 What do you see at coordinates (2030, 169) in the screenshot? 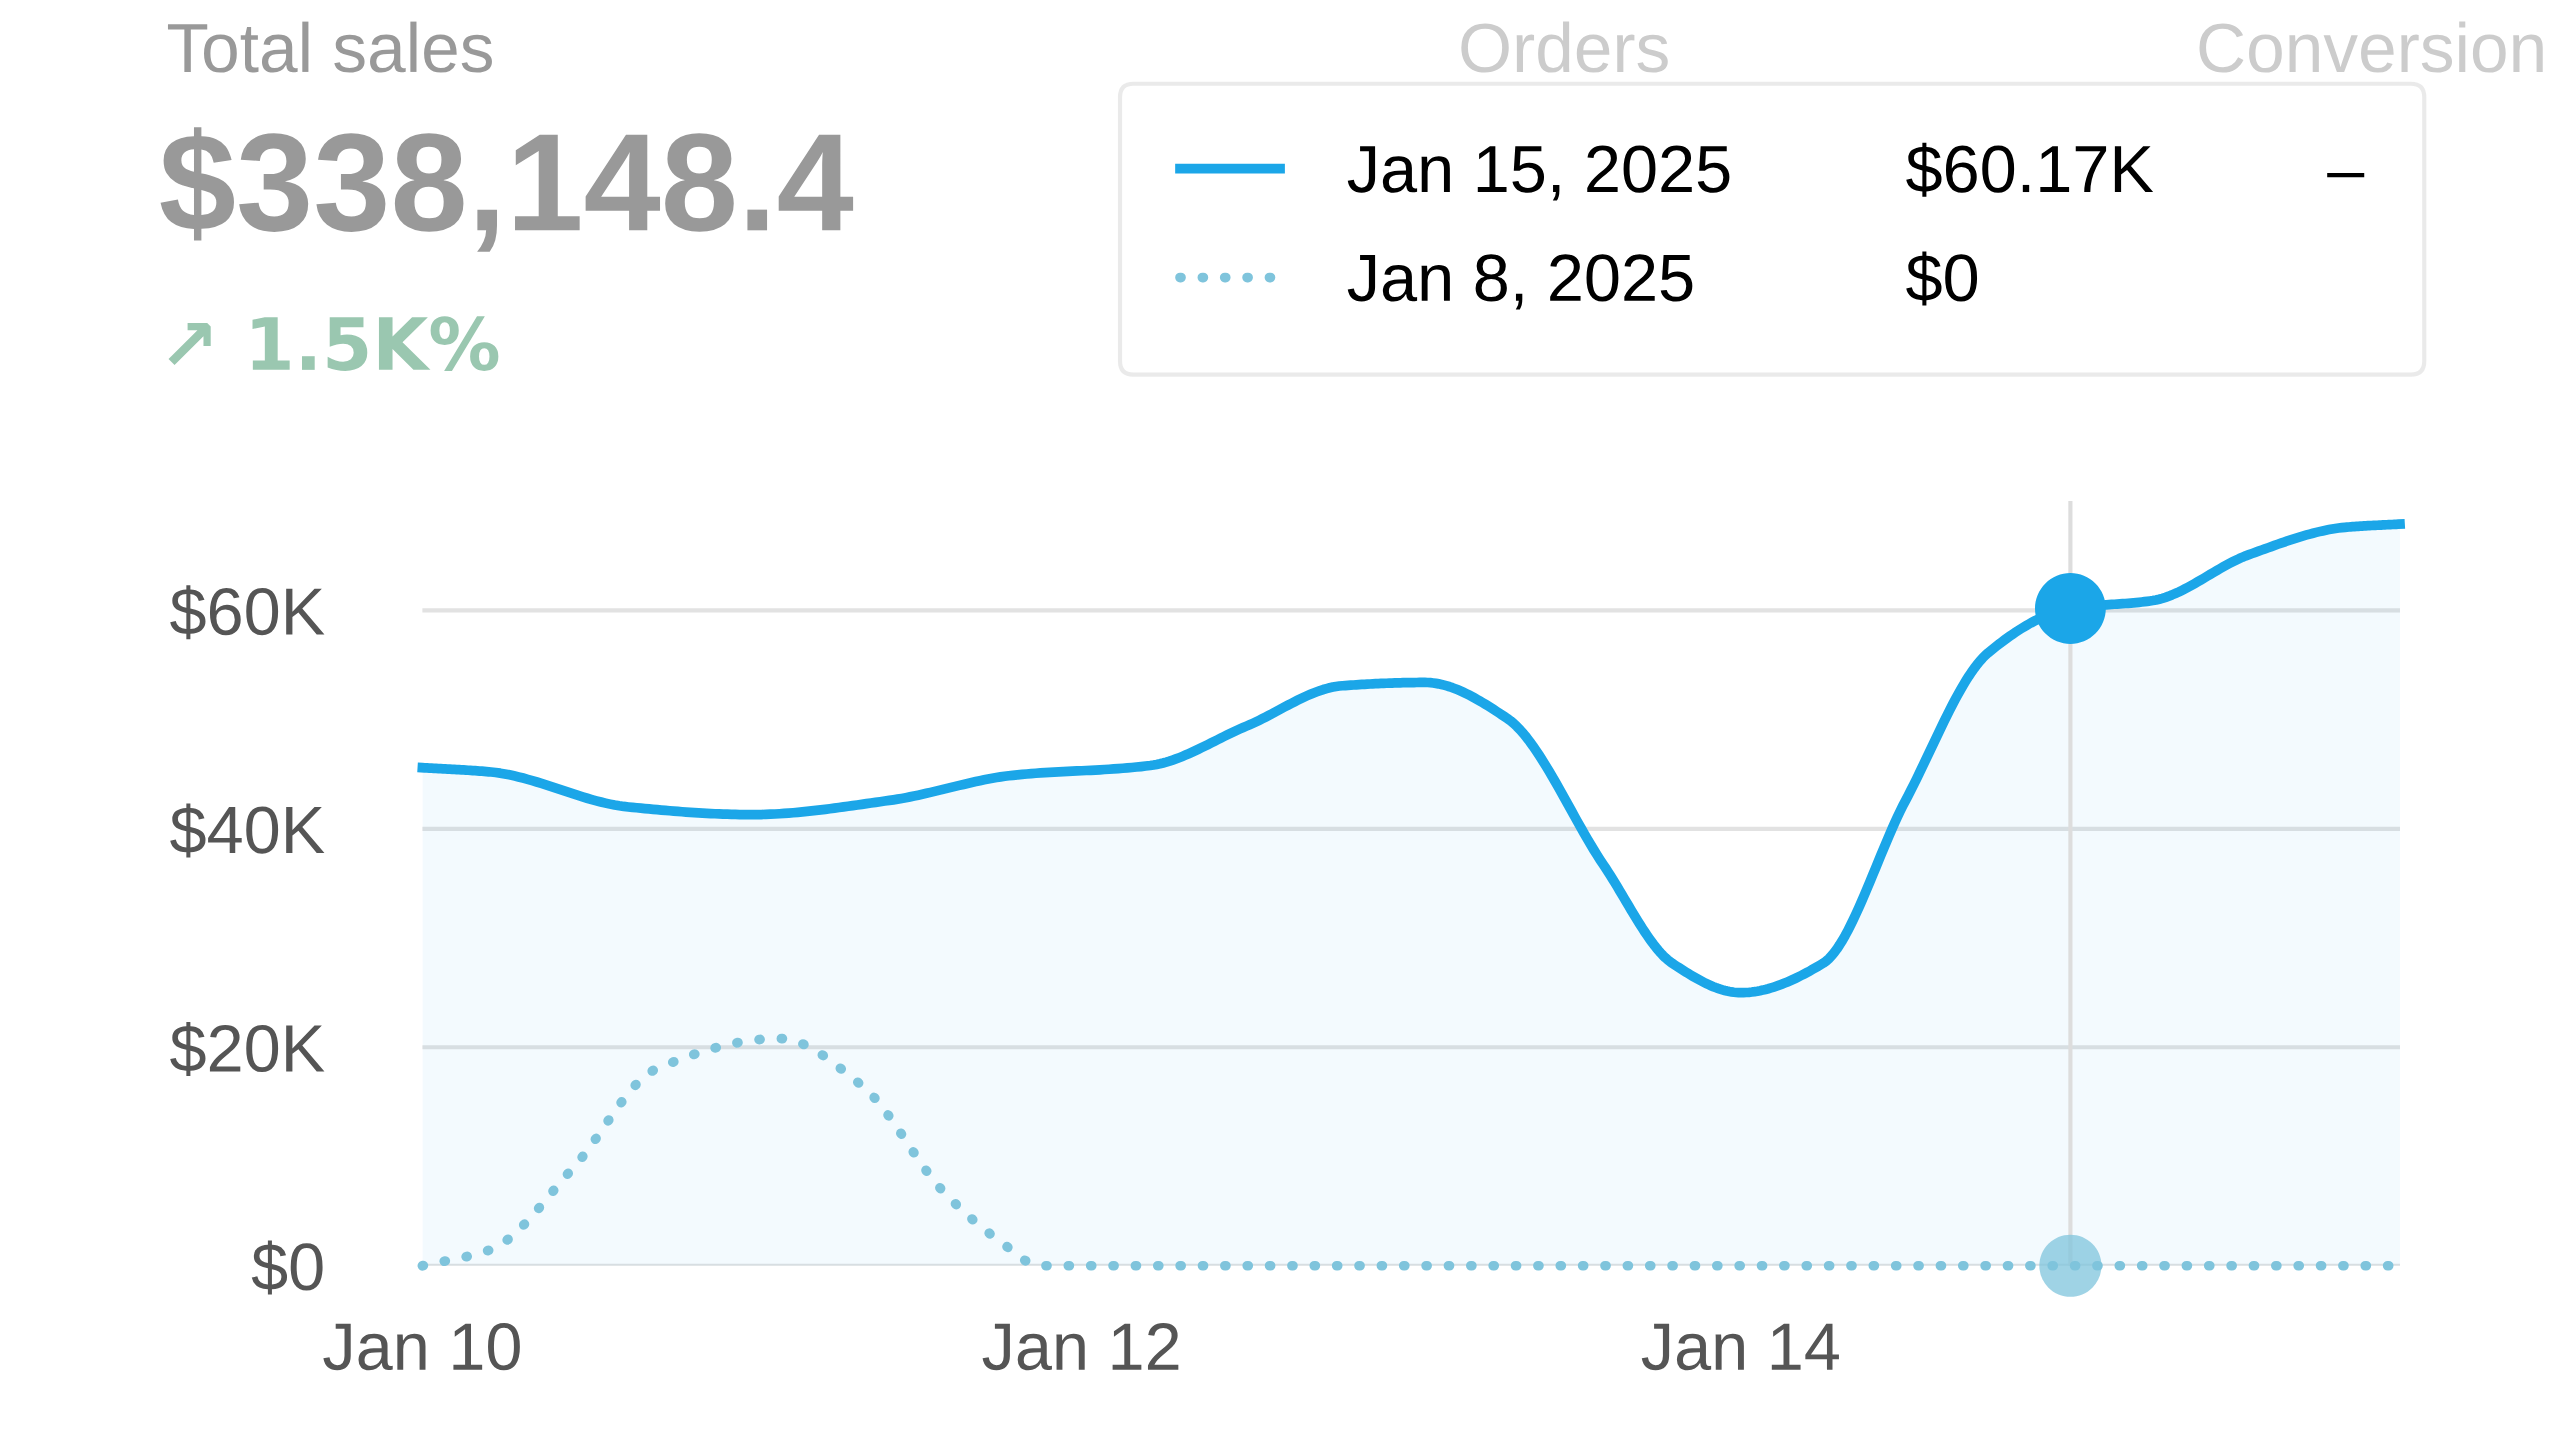
I see `text: $60.17K` at bounding box center [2030, 169].